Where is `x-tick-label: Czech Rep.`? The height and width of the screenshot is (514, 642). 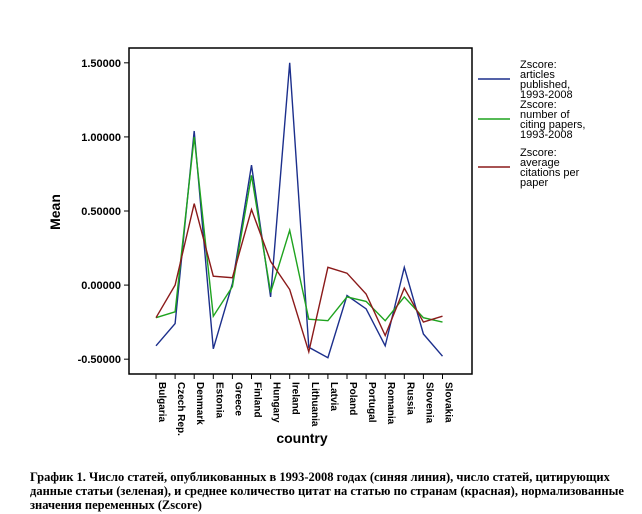 x-tick-label: Czech Rep. is located at coordinates (180, 409).